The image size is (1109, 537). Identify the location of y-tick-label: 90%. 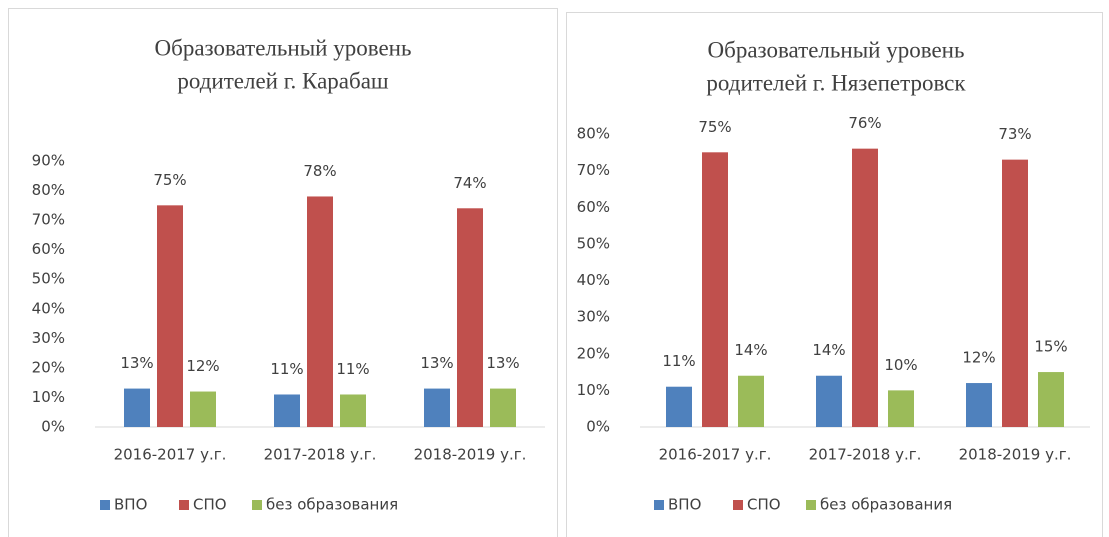
(48, 161).